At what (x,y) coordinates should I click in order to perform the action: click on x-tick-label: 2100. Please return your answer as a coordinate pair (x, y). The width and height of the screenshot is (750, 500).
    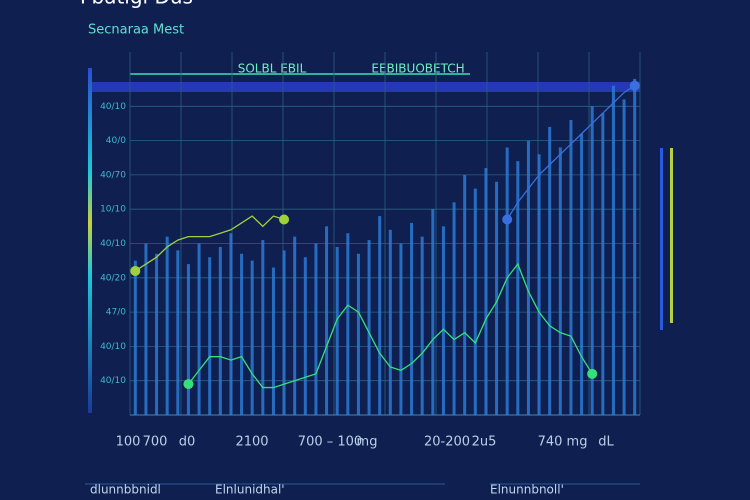
    Looking at the image, I should click on (251, 442).